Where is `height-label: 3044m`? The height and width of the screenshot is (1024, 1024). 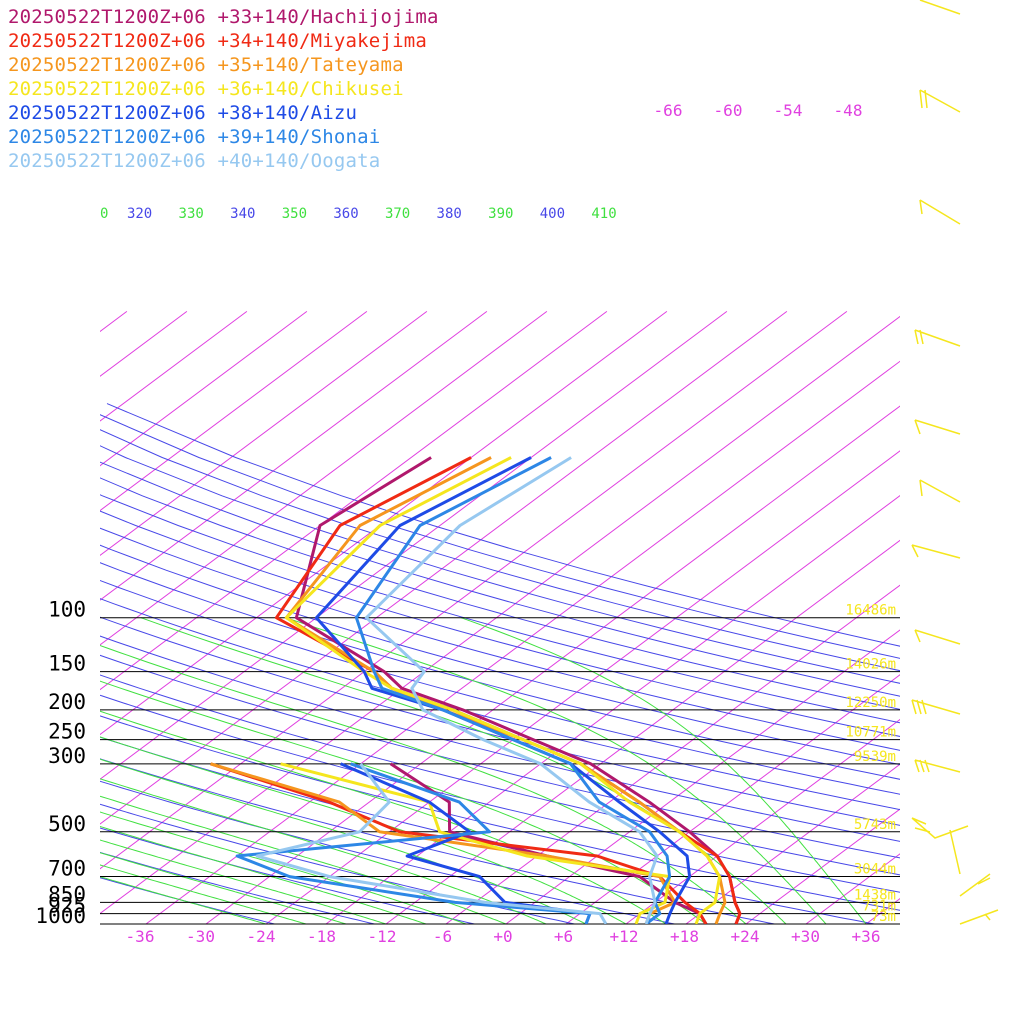
height-label: 3044m is located at coordinates (875, 870).